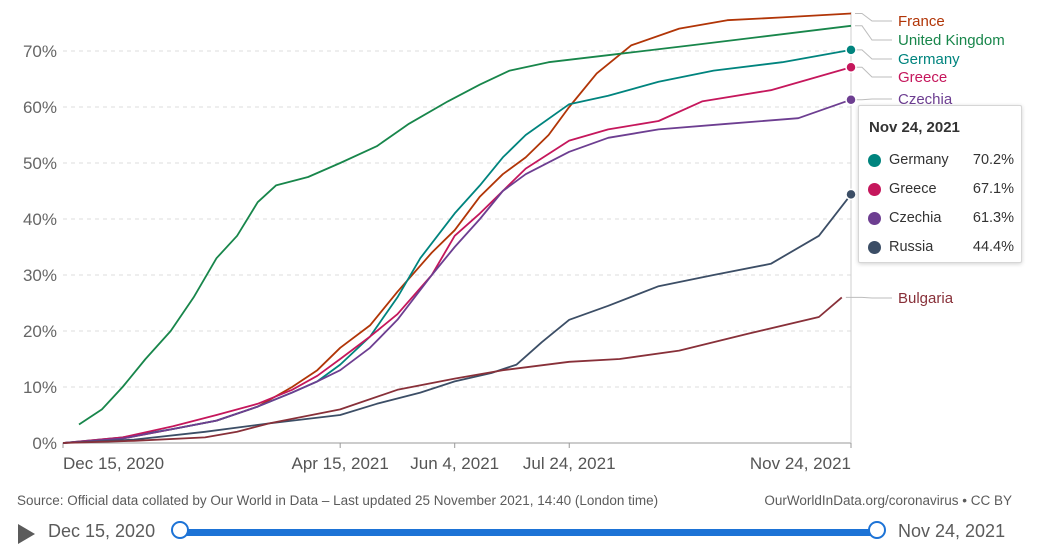 This screenshot has height=547, width=1040. What do you see at coordinates (993, 218) in the screenshot?
I see `tooltip-value: 61.3%` at bounding box center [993, 218].